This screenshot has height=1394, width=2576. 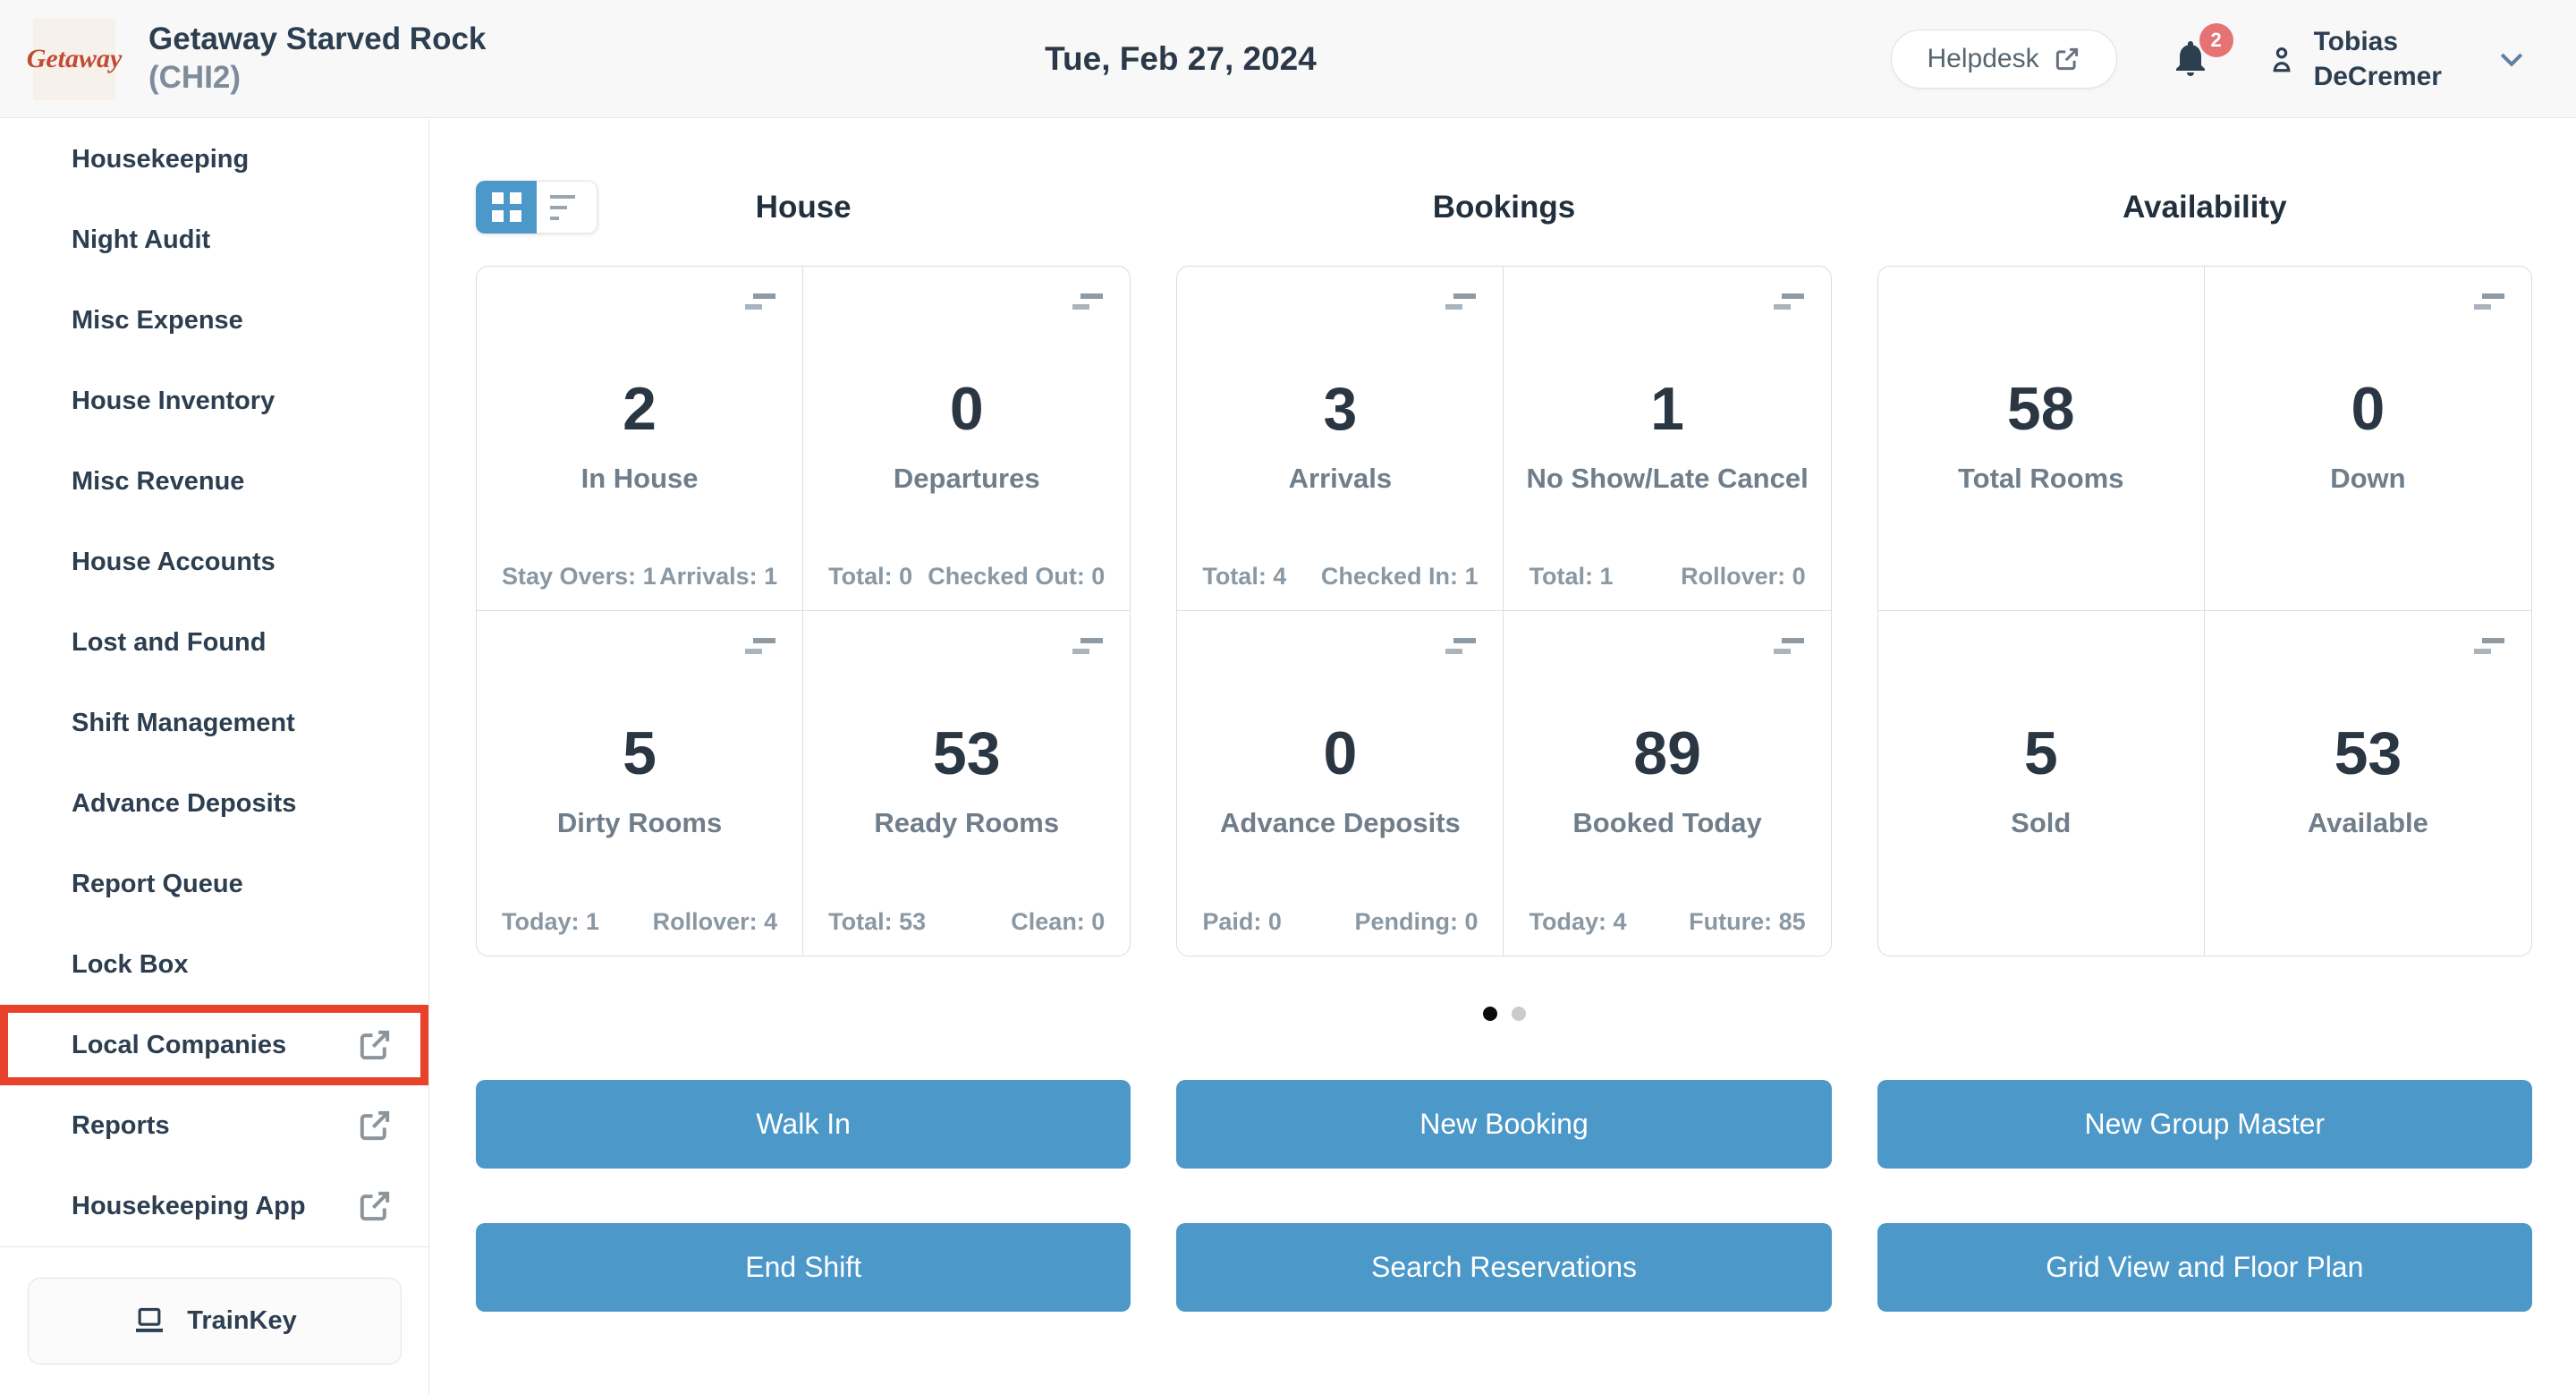 What do you see at coordinates (639, 478) in the screenshot?
I see `stat-label: In House` at bounding box center [639, 478].